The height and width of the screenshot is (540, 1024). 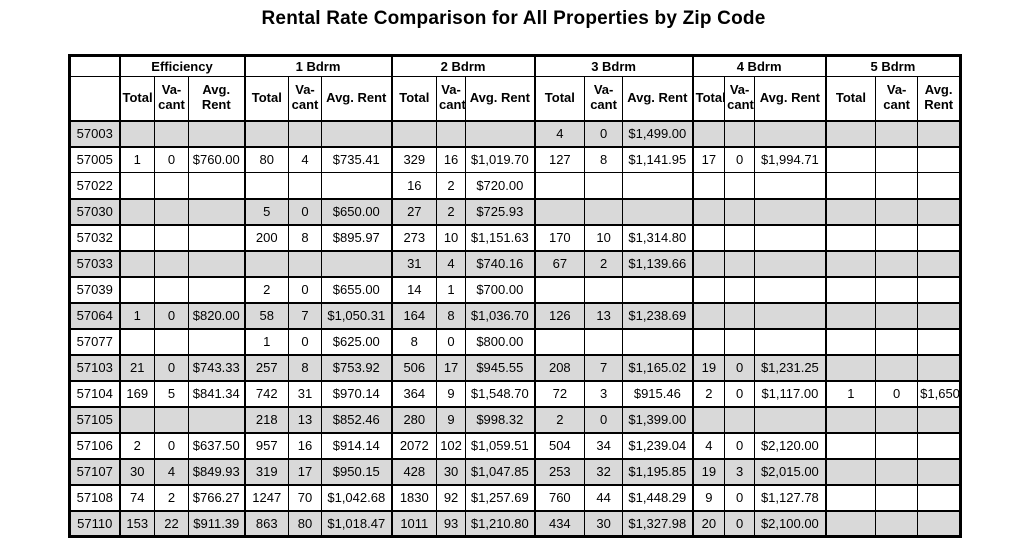 What do you see at coordinates (94, 367) in the screenshot?
I see `zip-cell: 57103` at bounding box center [94, 367].